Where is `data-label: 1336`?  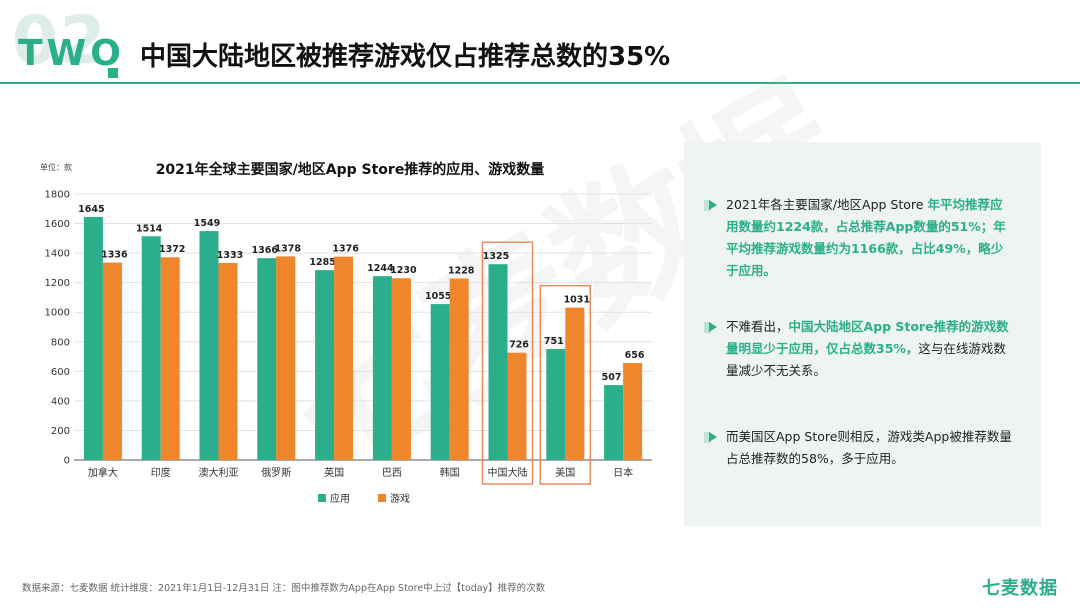 data-label: 1336 is located at coordinates (114, 255).